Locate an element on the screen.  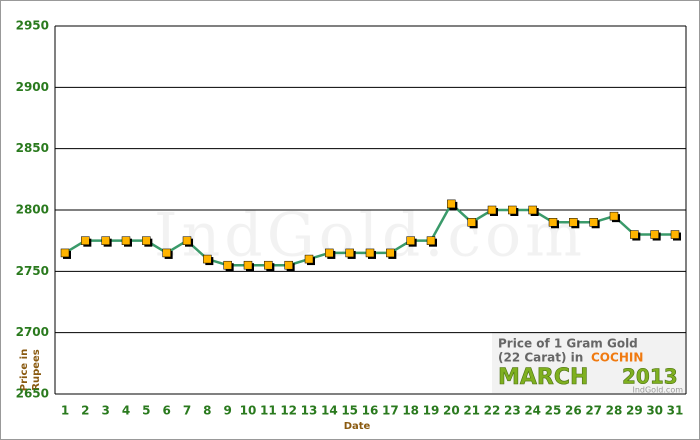
x-tick-label: 10 is located at coordinates (248, 411).